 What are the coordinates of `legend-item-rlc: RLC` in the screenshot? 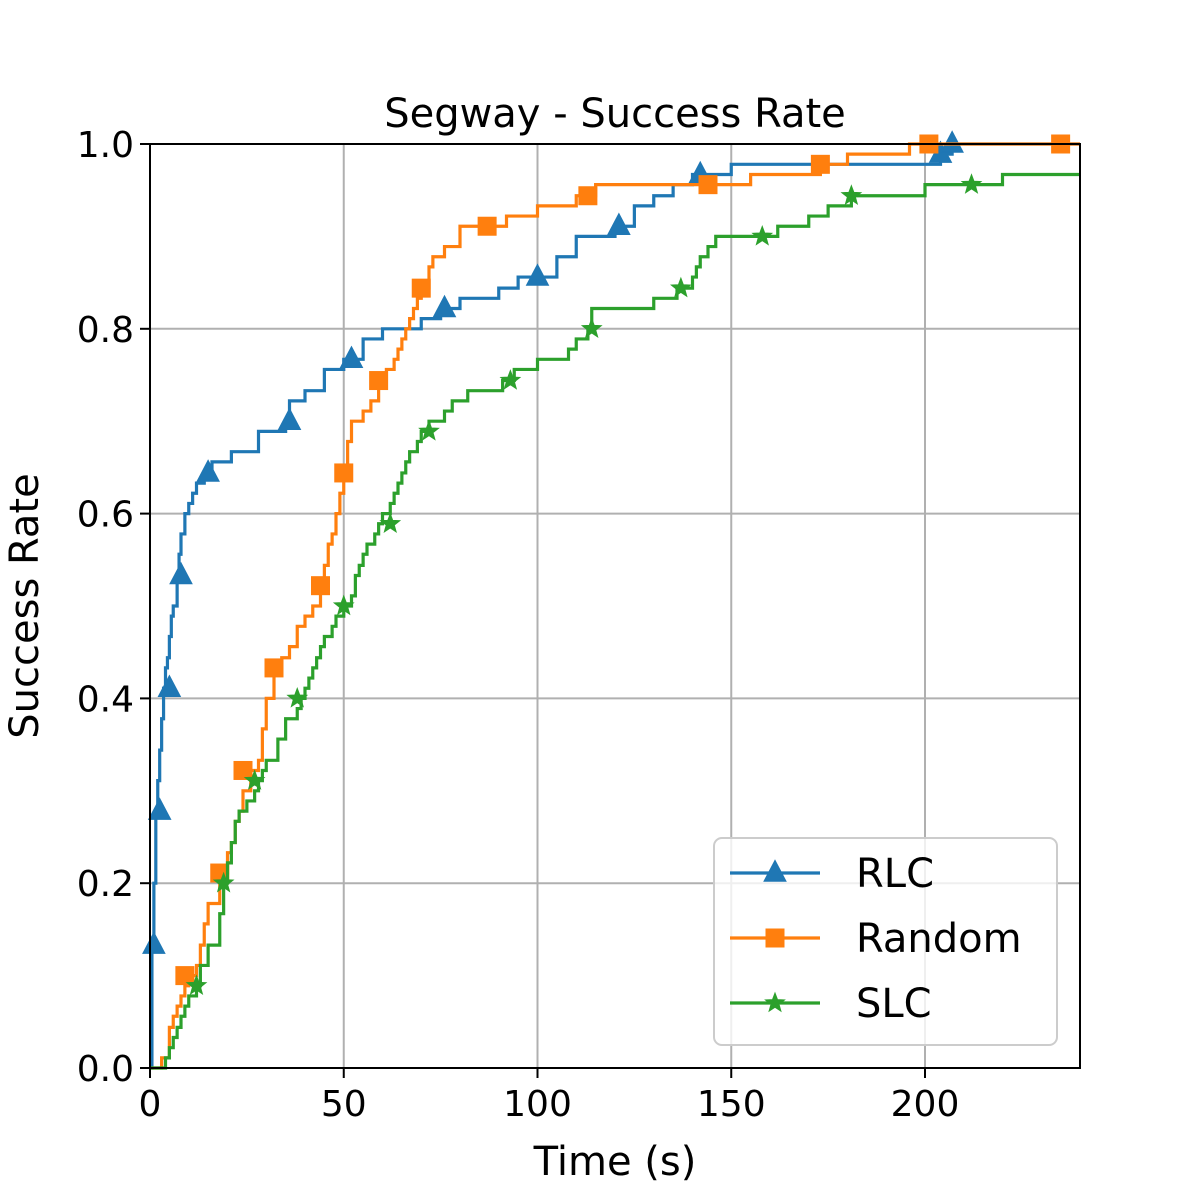 It's located at (832, 874).